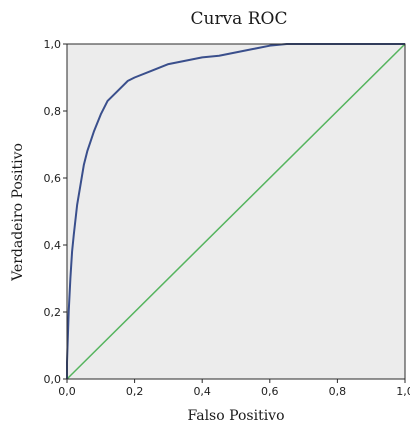 This screenshot has width=410, height=425. What do you see at coordinates (18, 212) in the screenshot?
I see `y-axis-title: Verdadeiro Positivo` at bounding box center [18, 212].